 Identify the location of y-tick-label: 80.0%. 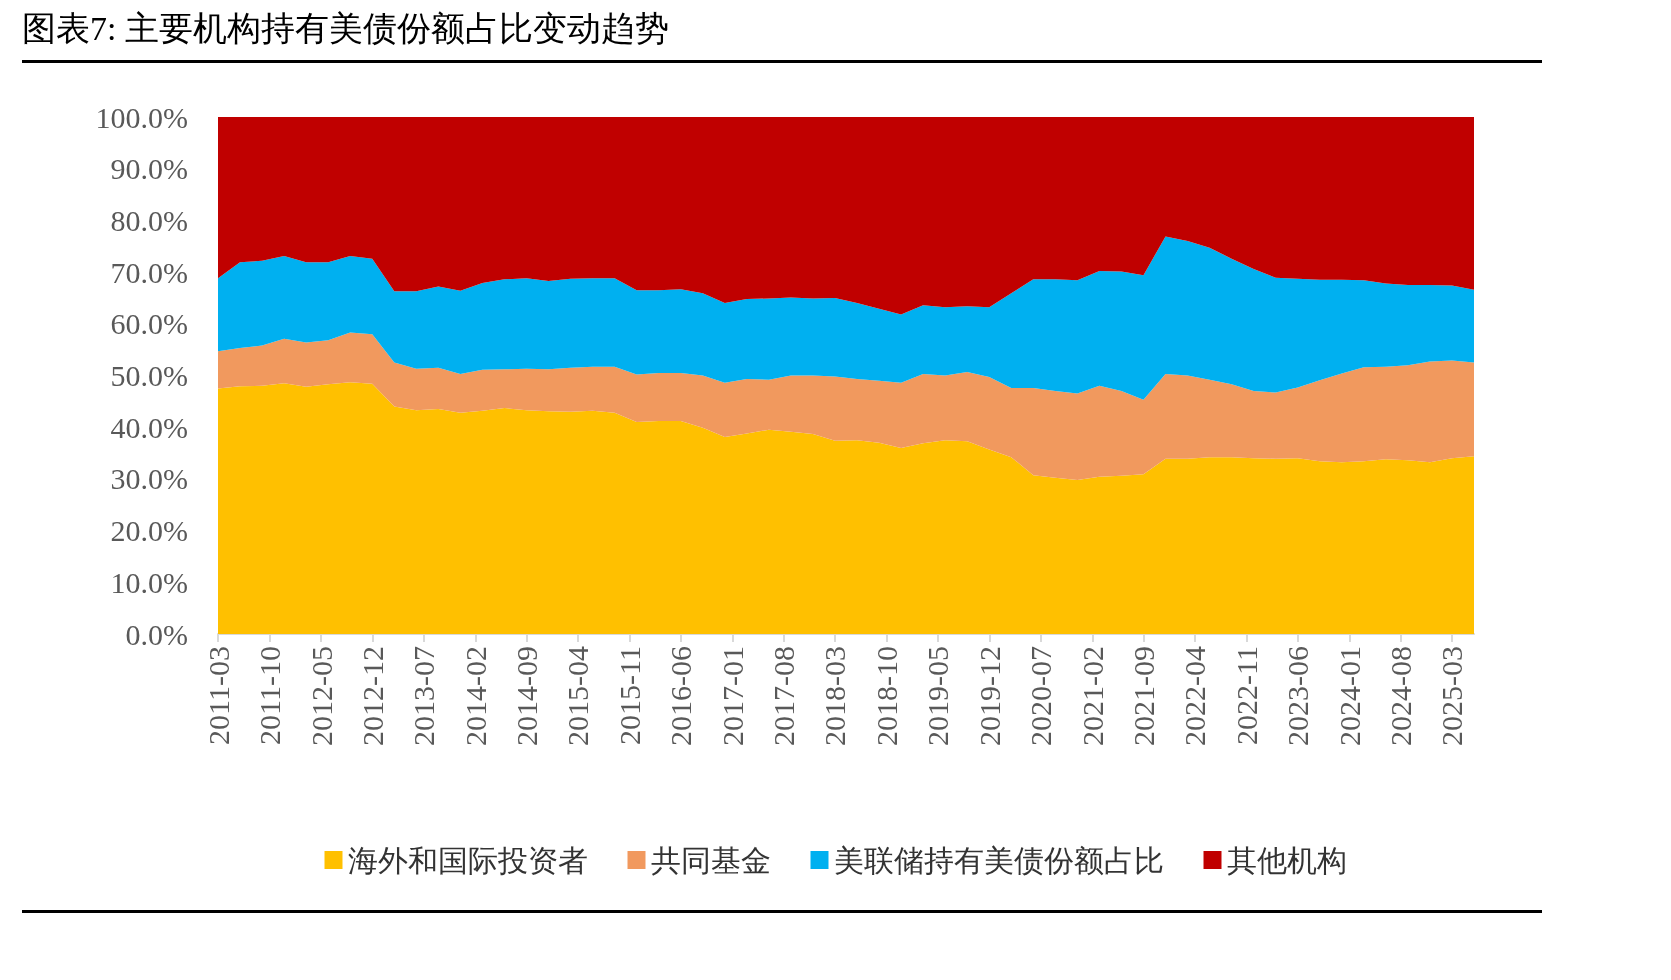
(149, 220).